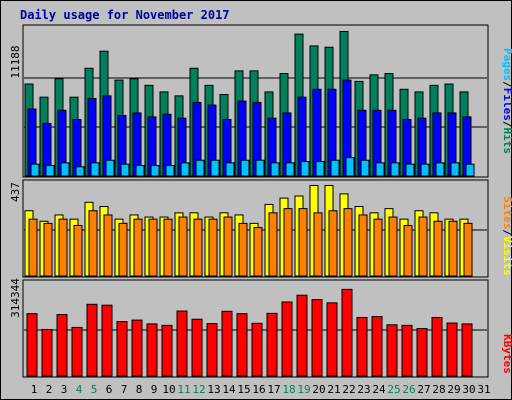 This screenshot has width=512, height=400. Describe the element at coordinates (243, 389) in the screenshot. I see `x-tick-label: 15` at that location.